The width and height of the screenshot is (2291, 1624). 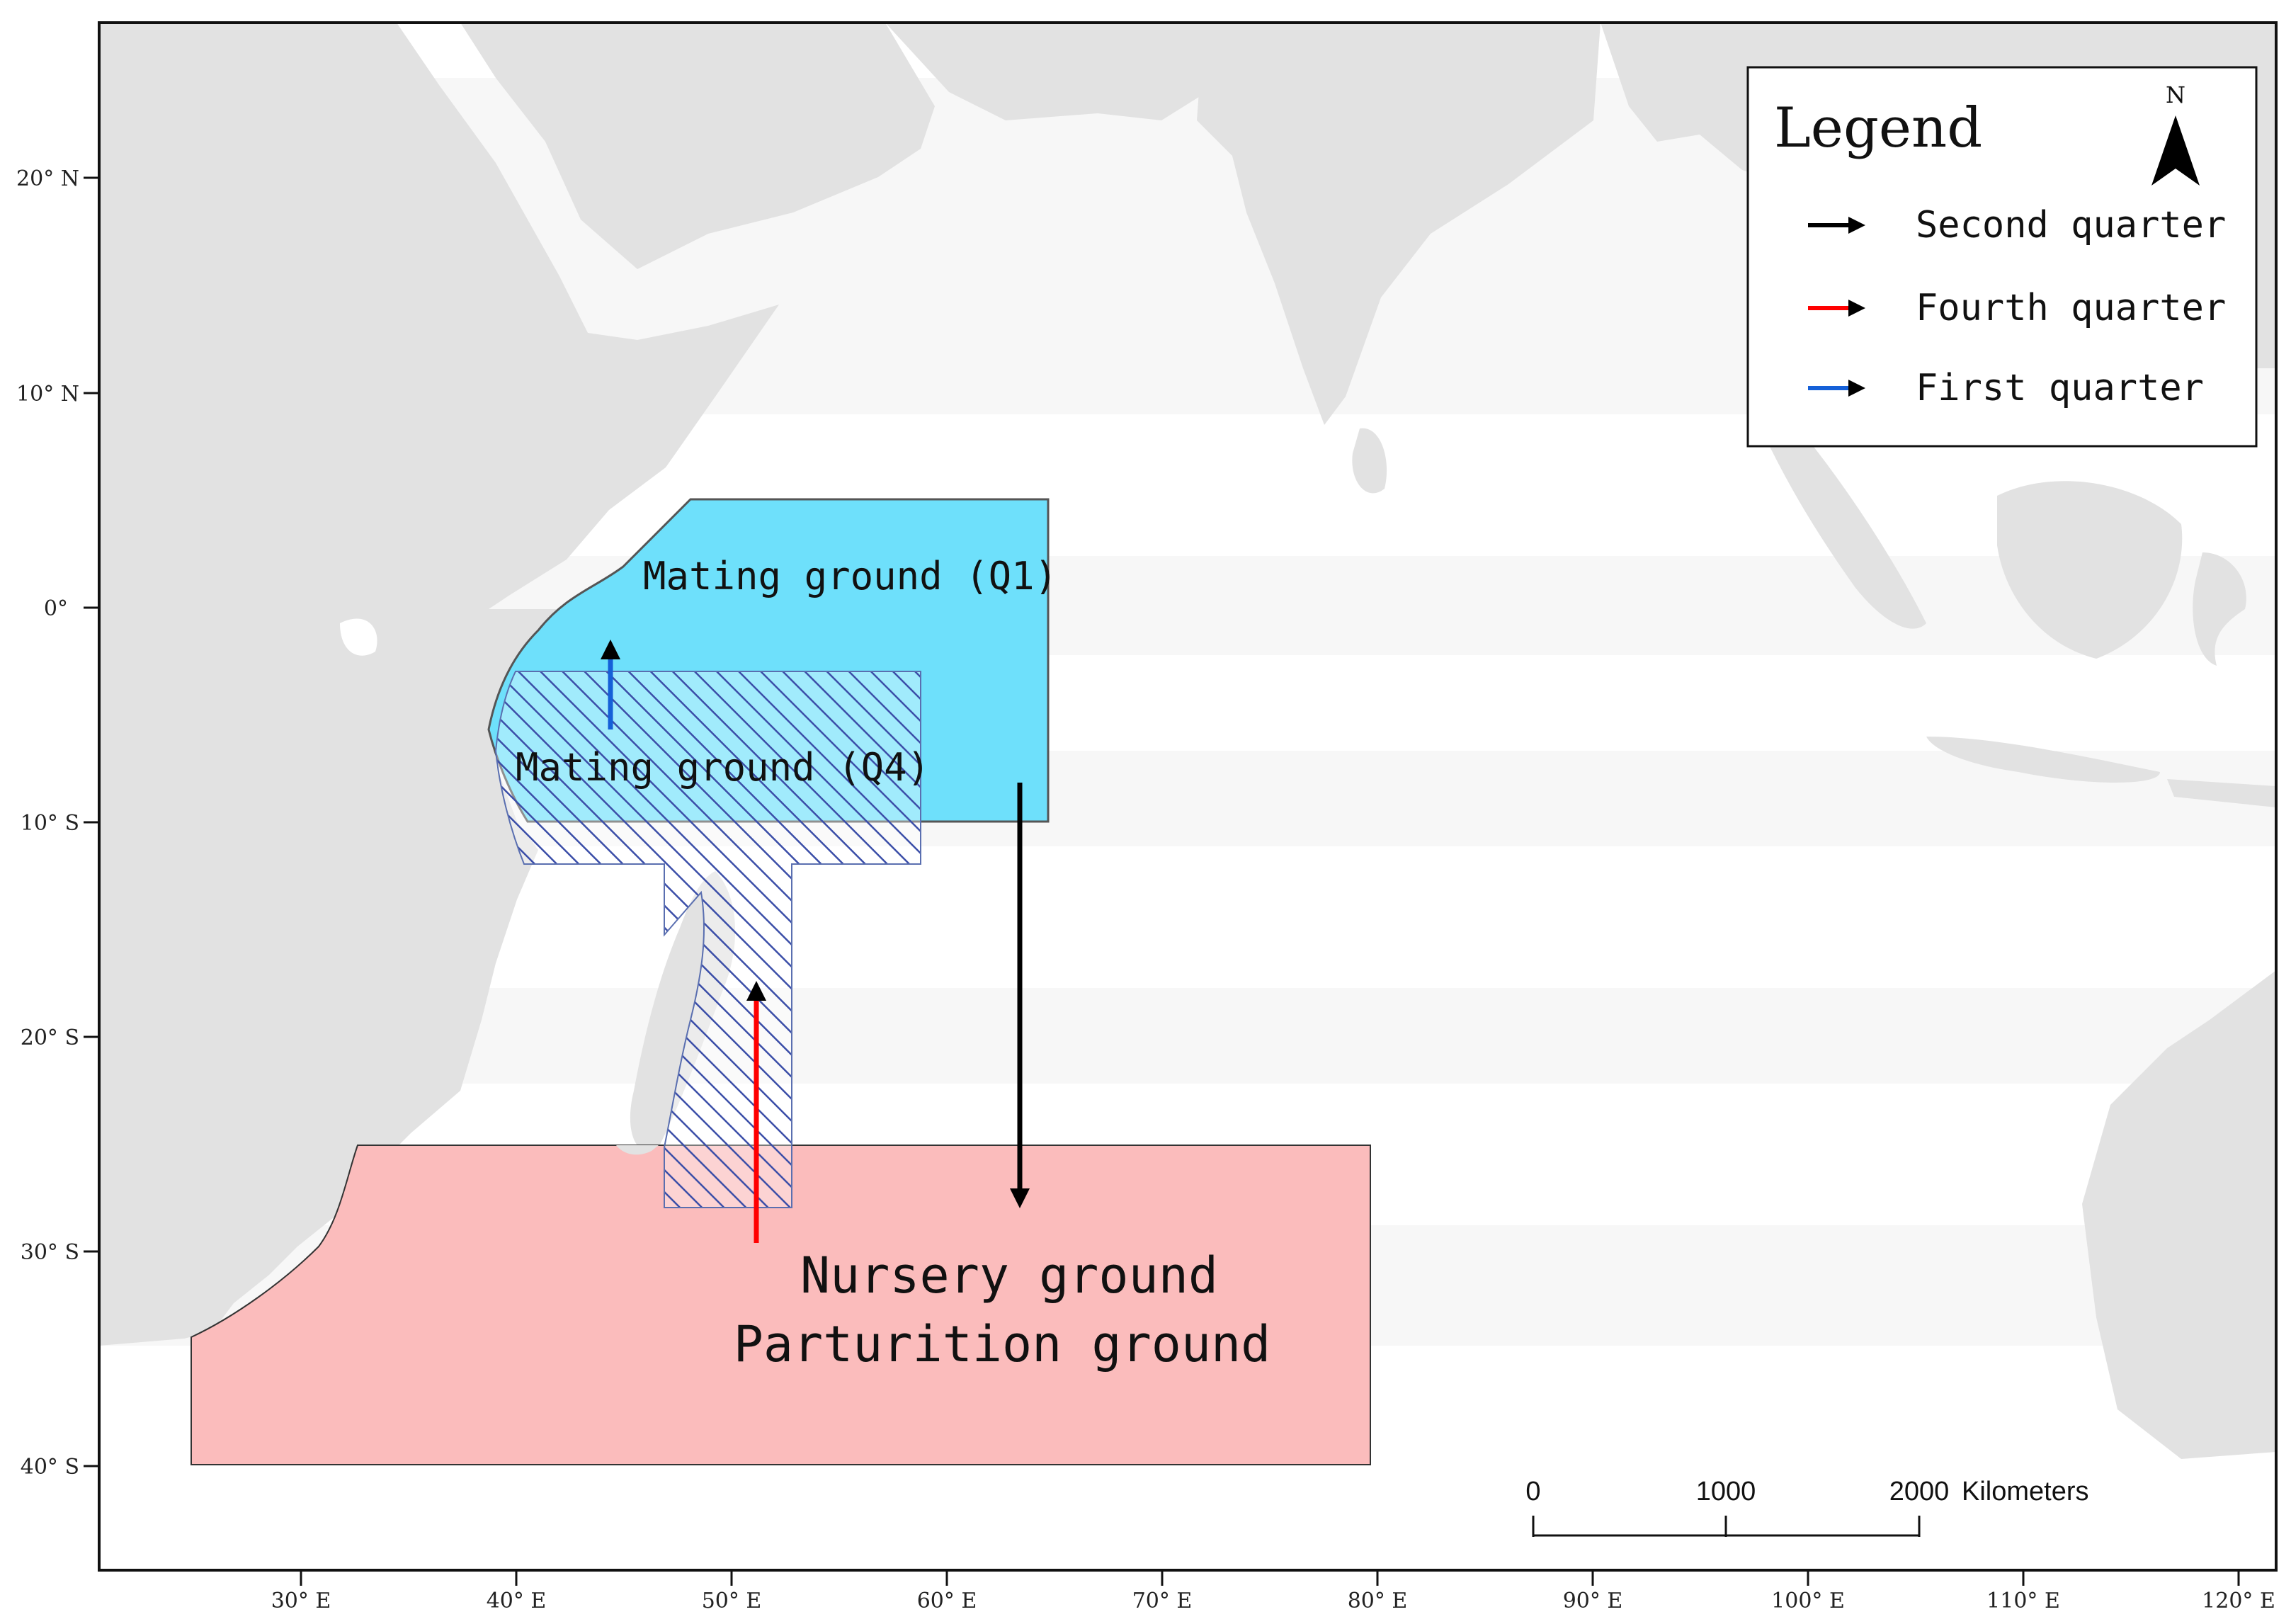 I want to click on lat-tick-label: 20° N, so click(x=47, y=178).